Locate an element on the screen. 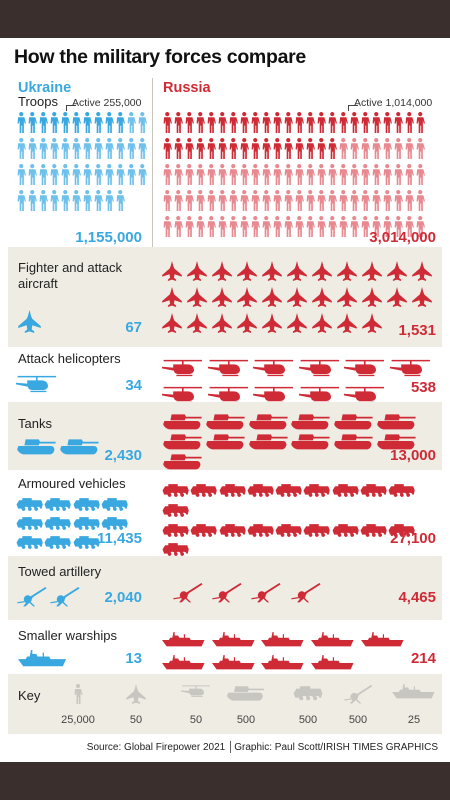 This screenshot has height=800, width=450. tanks-label: Tanks is located at coordinates (35, 423).